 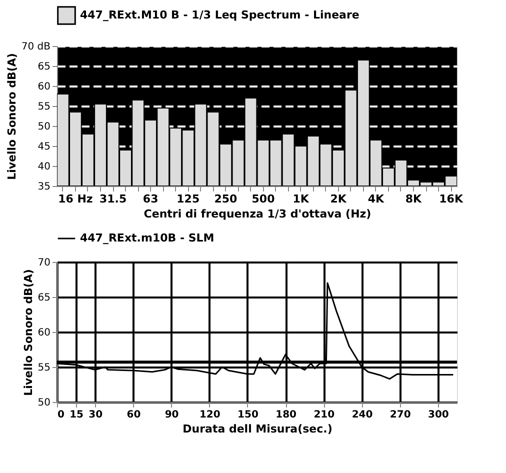 I want to click on y-tick-label: 40, so click(x=44, y=167).